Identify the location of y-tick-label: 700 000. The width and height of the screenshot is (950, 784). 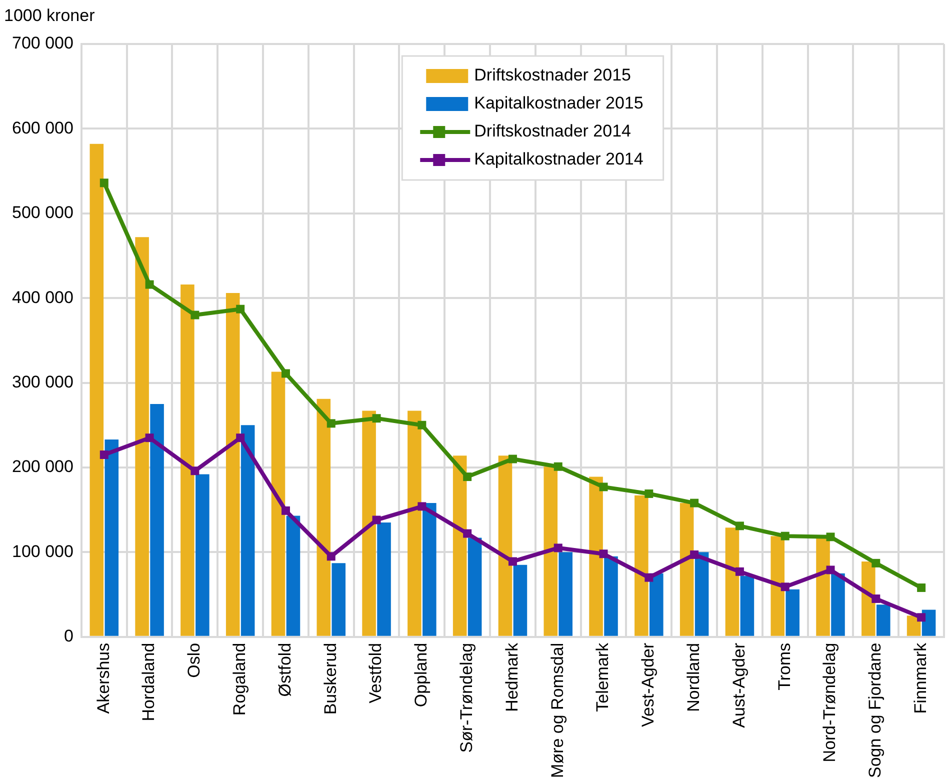
(43, 43).